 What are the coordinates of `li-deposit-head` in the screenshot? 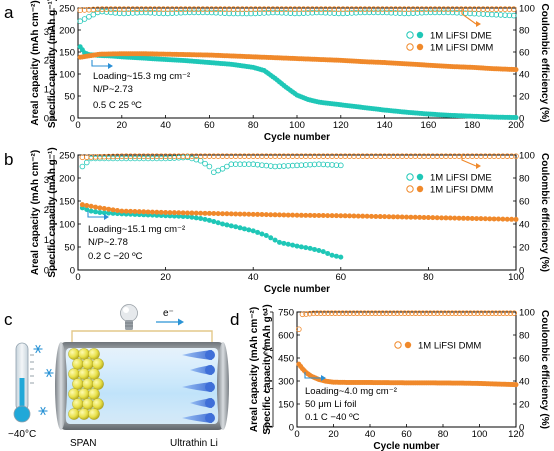 It's located at (210, 355).